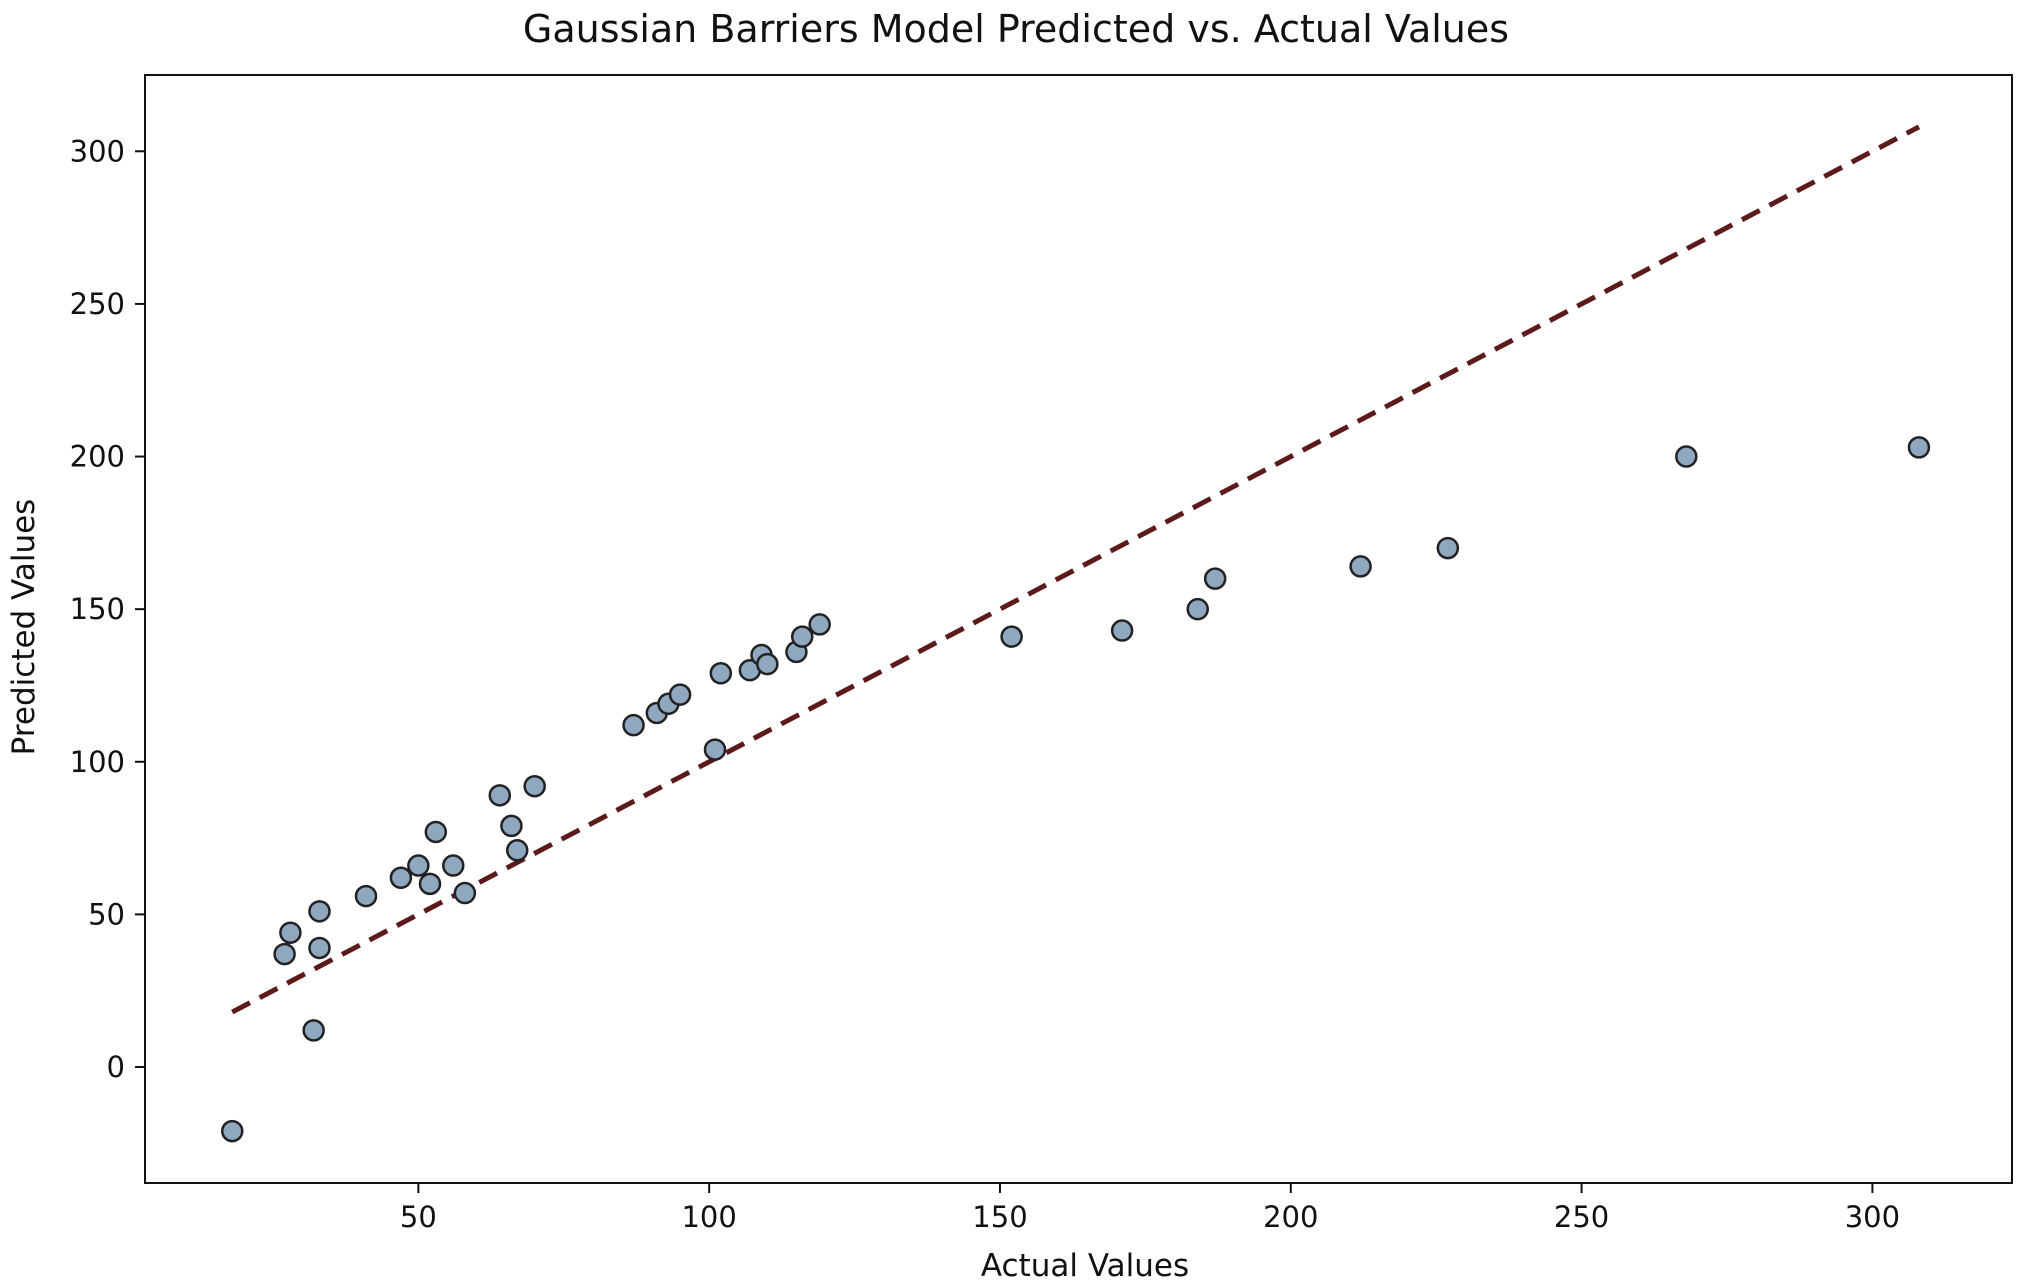  Describe the element at coordinates (1085, 1264) in the screenshot. I see `x-axis-label: Actual Values` at that location.